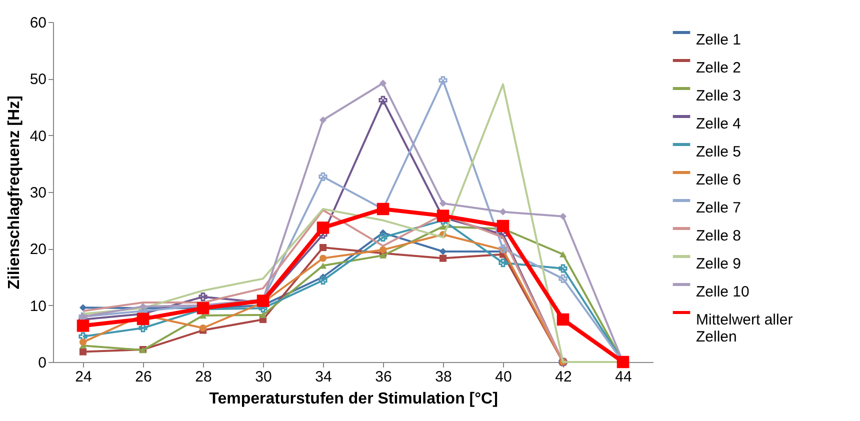  What do you see at coordinates (14, 193) in the screenshot?
I see `y-axis-title: Zilienschlagfrequenz [Hz]` at bounding box center [14, 193].